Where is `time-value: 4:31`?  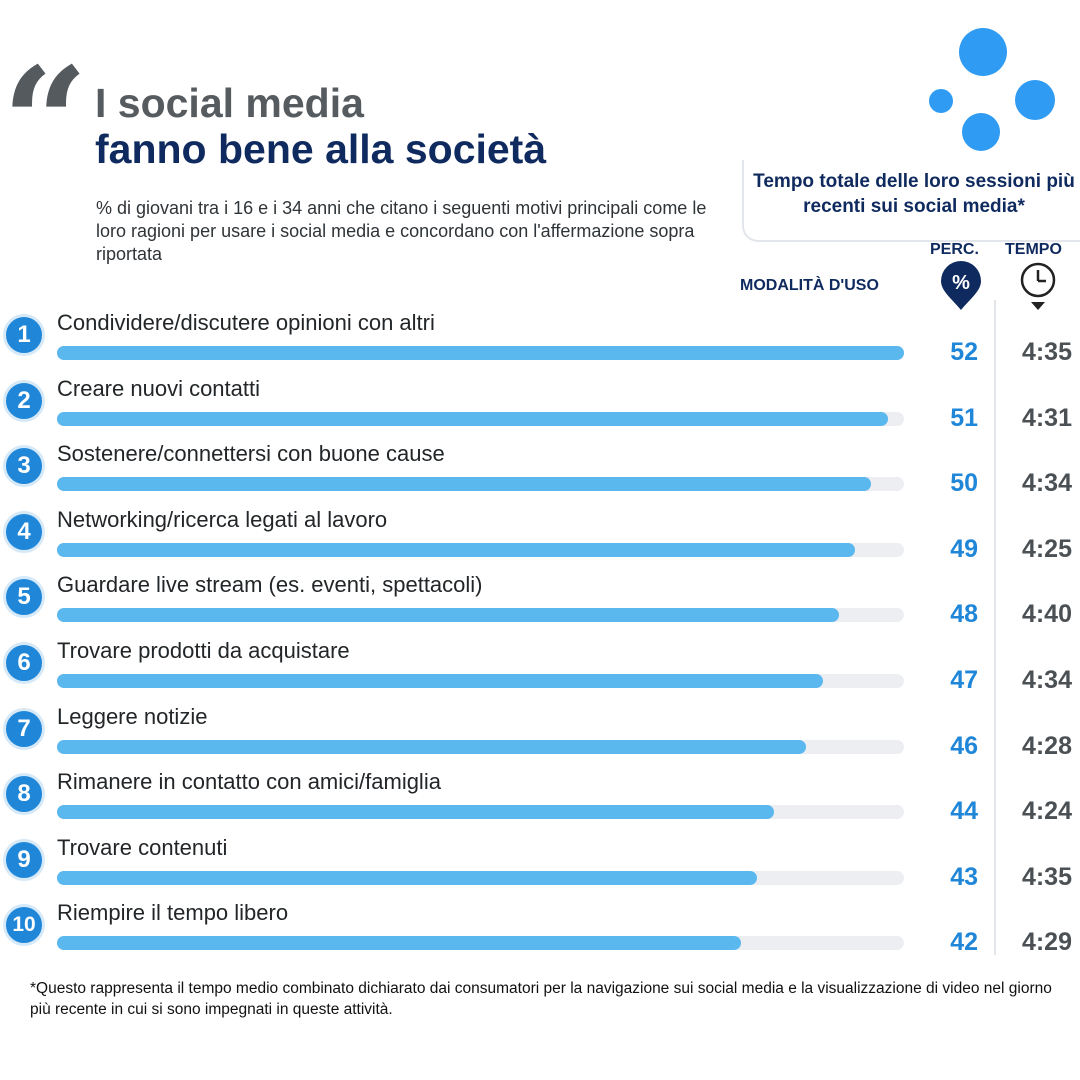
time-value: 4:31 is located at coordinates (1046, 417).